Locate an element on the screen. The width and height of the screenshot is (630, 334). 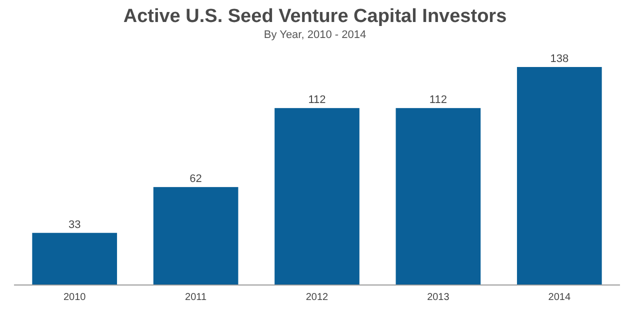
x-tick-label: 2010 is located at coordinates (74, 297).